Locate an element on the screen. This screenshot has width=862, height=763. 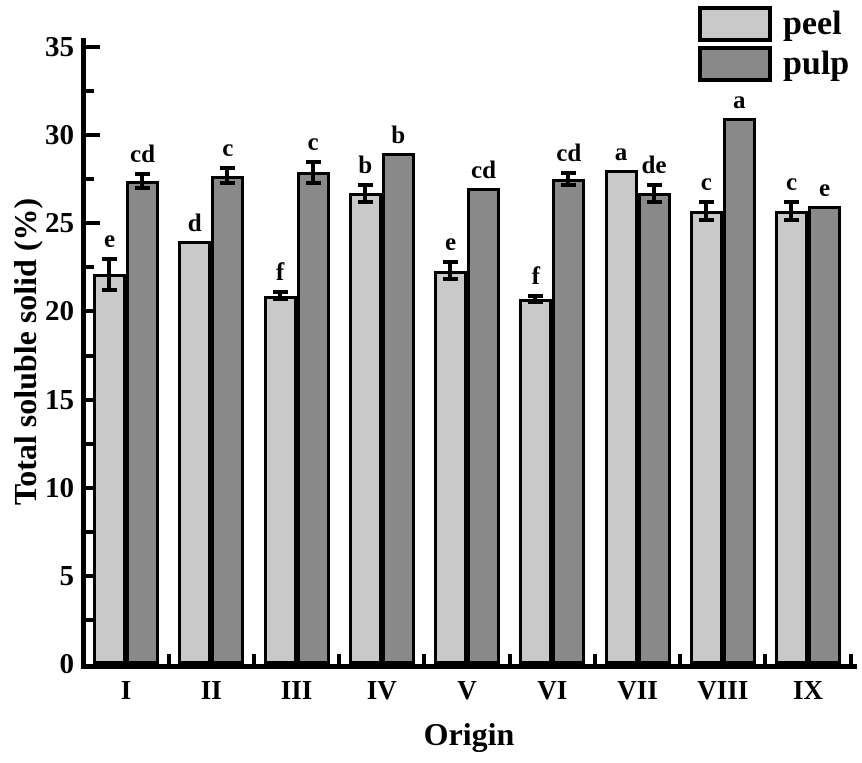
x-category-label: II is located at coordinates (211, 690).